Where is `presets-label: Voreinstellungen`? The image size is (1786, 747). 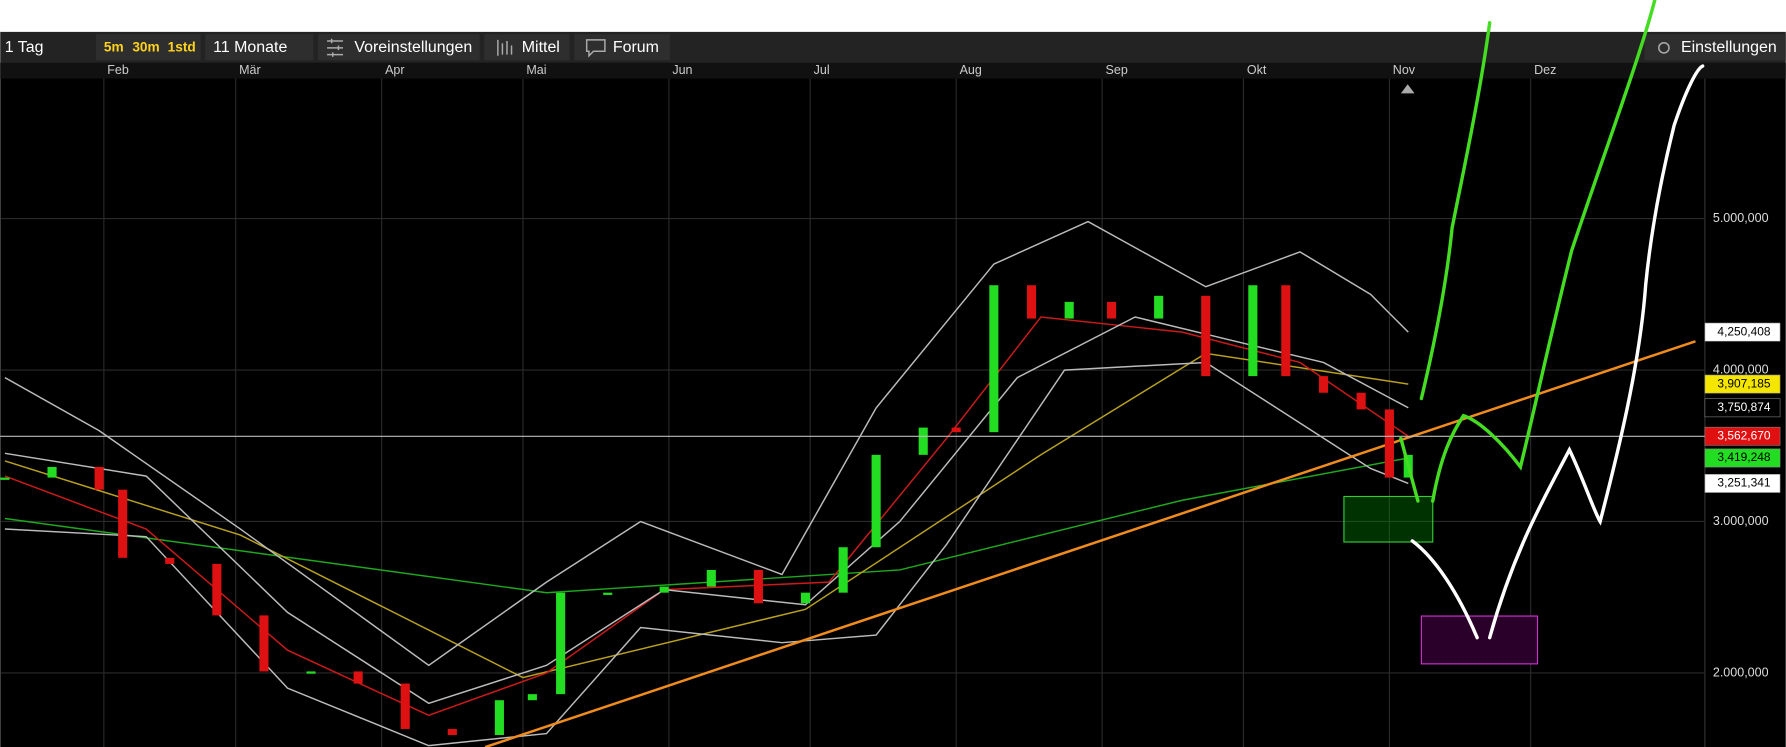 presets-label: Voreinstellungen is located at coordinates (413, 47).